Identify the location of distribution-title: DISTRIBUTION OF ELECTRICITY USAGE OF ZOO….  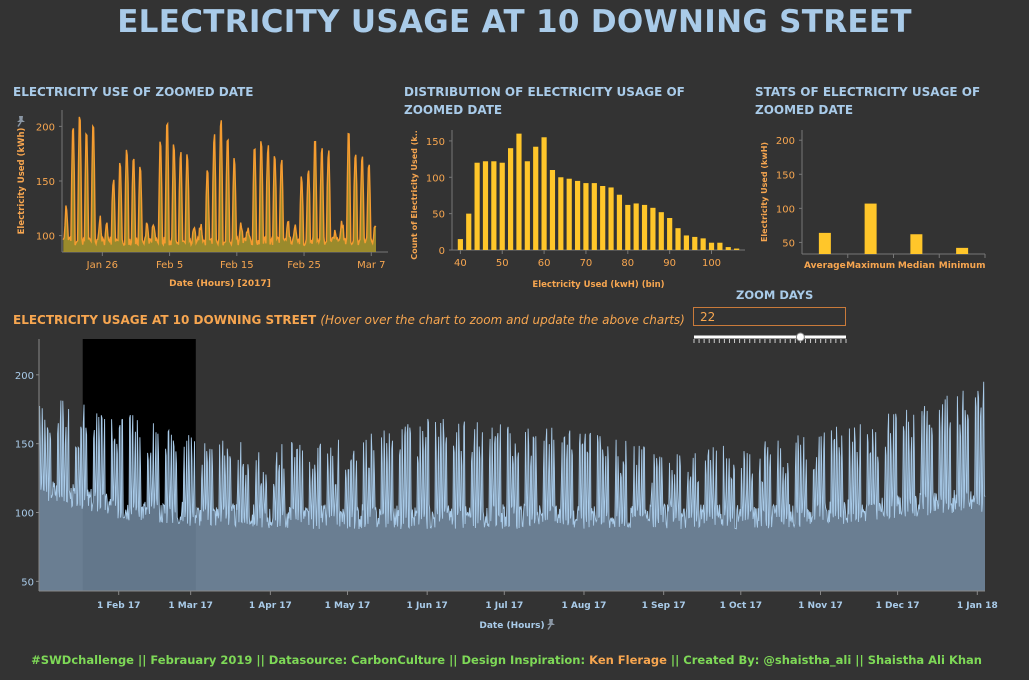
(544, 101).